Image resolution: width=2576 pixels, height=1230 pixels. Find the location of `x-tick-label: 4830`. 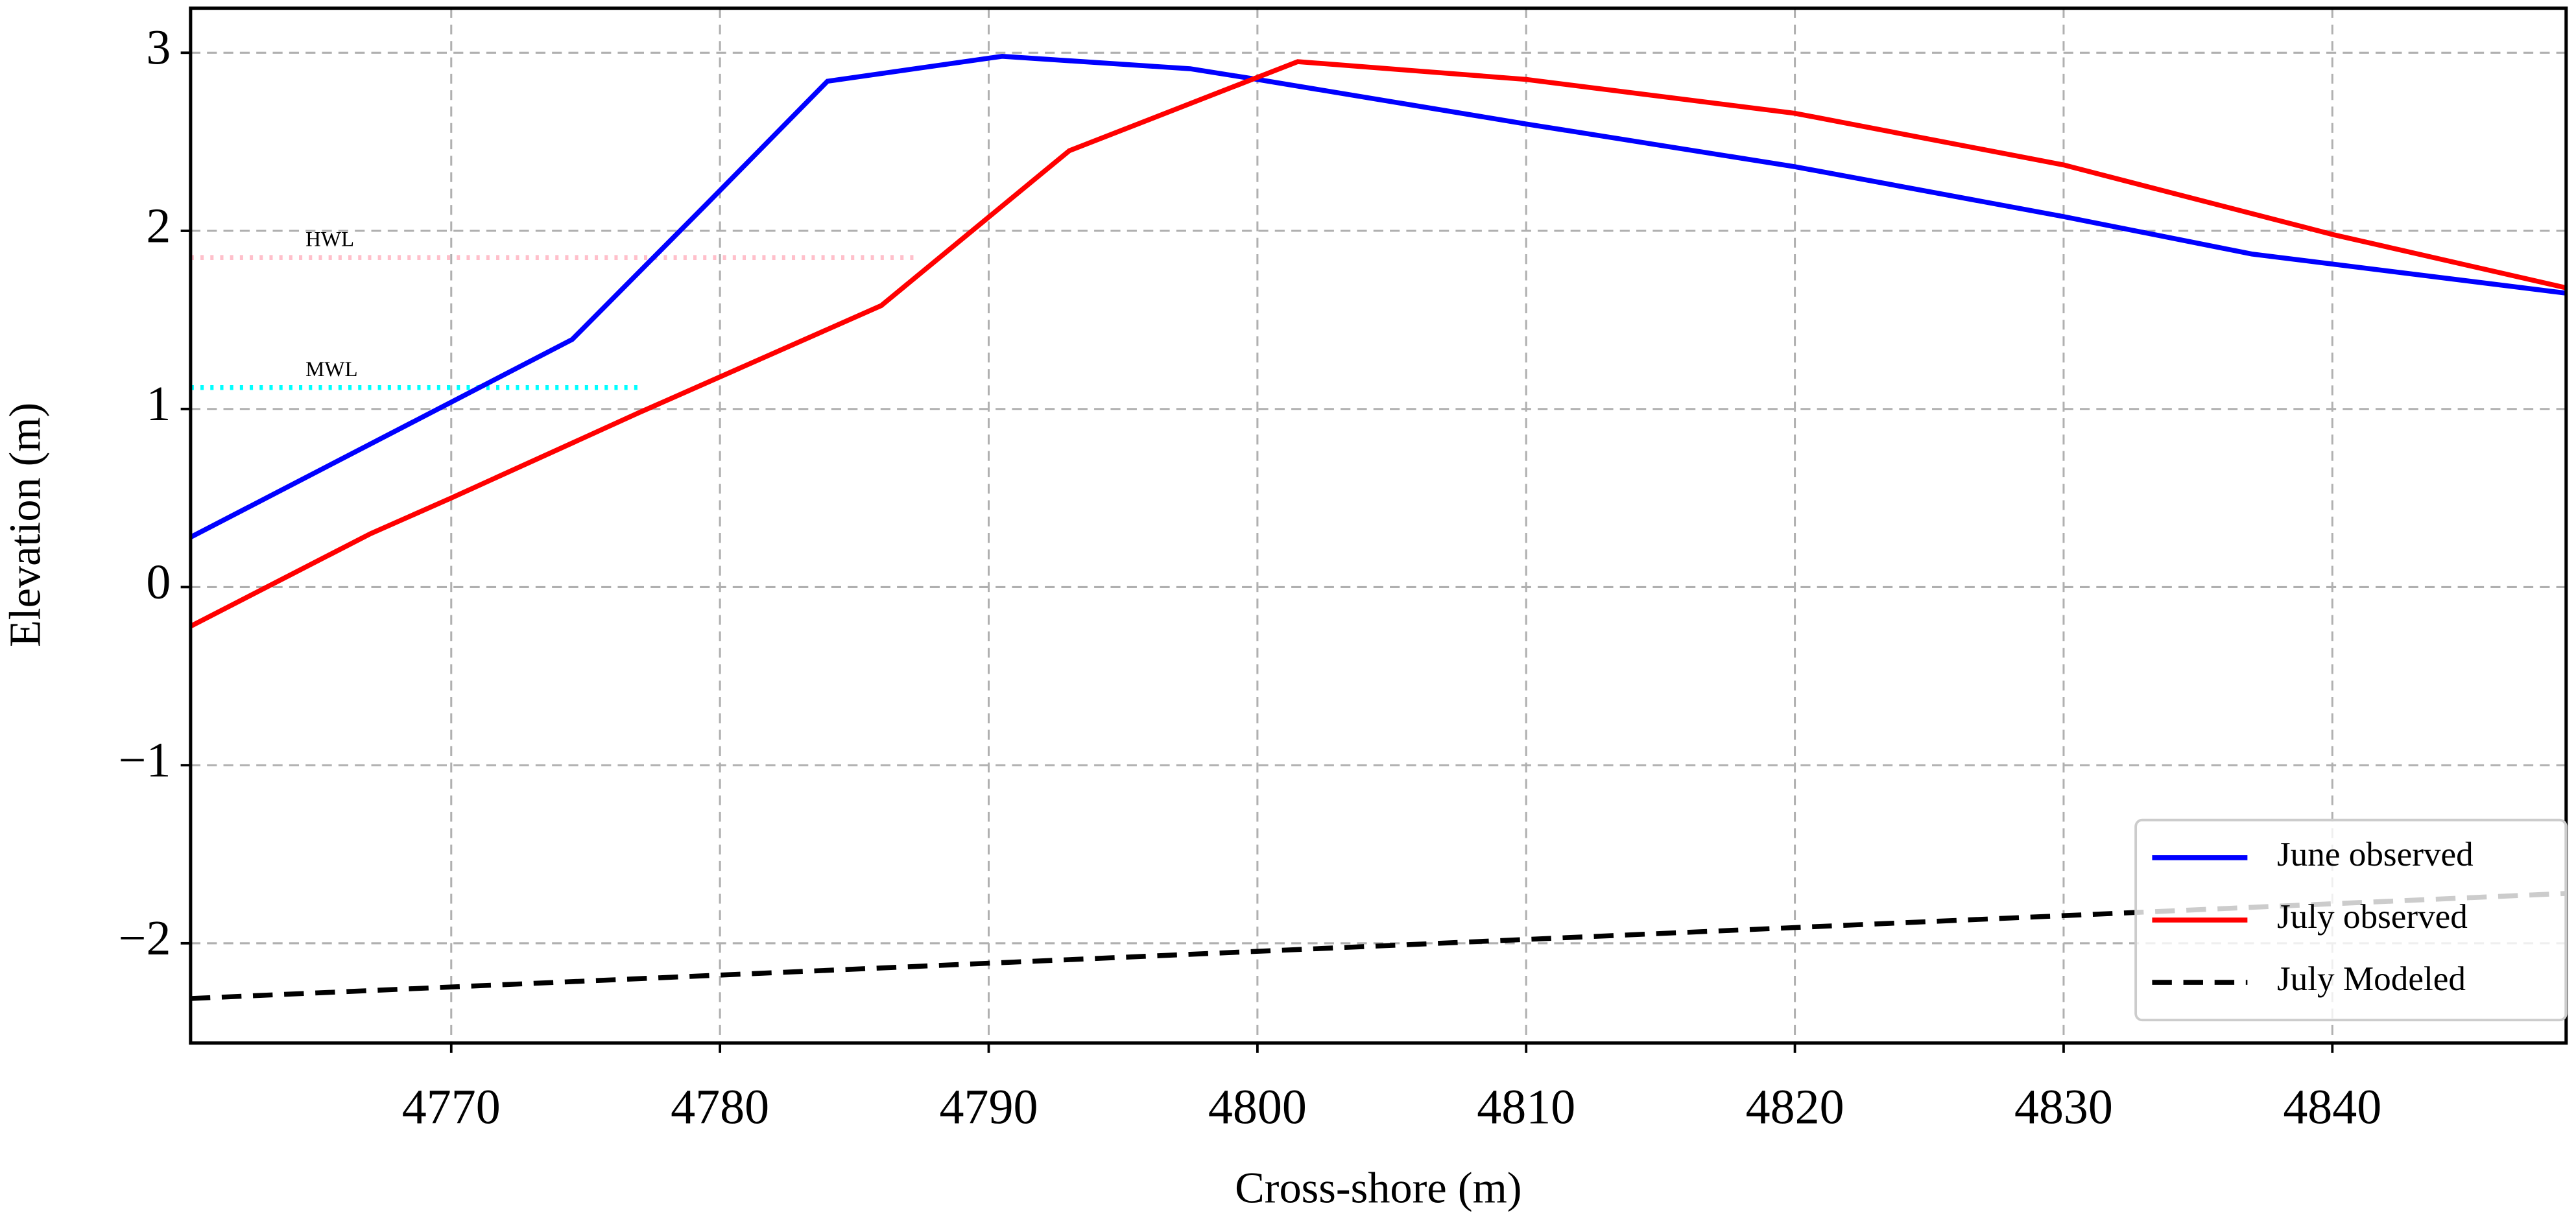

x-tick-label: 4830 is located at coordinates (2063, 1107).